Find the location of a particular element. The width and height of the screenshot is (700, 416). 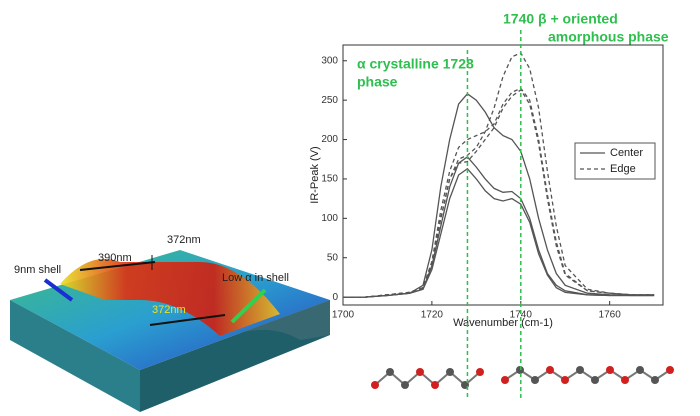

image-label: 390nm is located at coordinates (115, 258).